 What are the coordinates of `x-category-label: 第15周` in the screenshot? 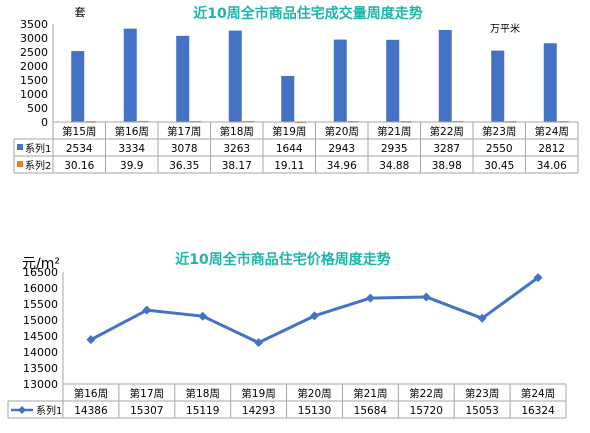 It's located at (79, 131).